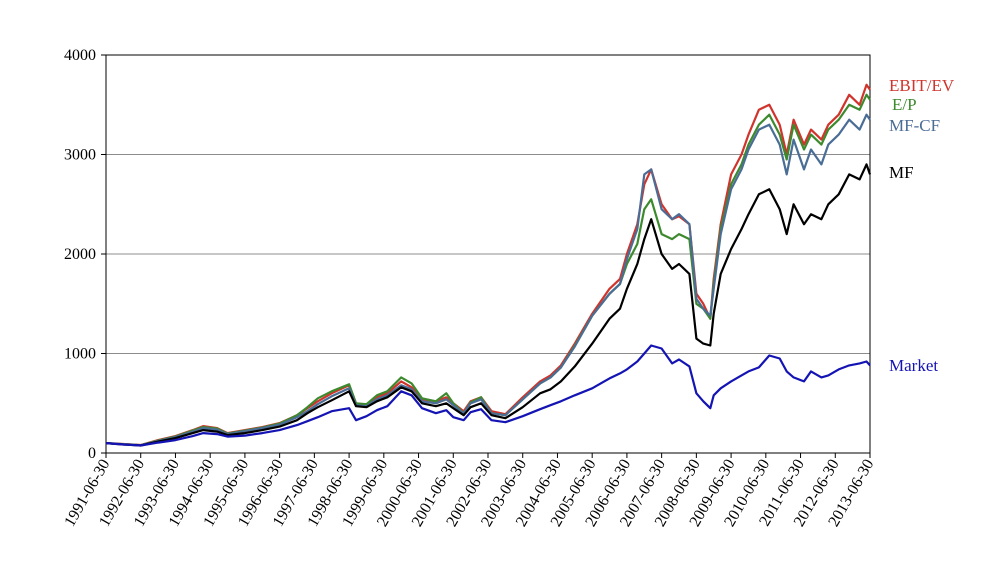  Describe the element at coordinates (914, 125) in the screenshot. I see `legend-label-mf-cf: MF-CF` at that location.